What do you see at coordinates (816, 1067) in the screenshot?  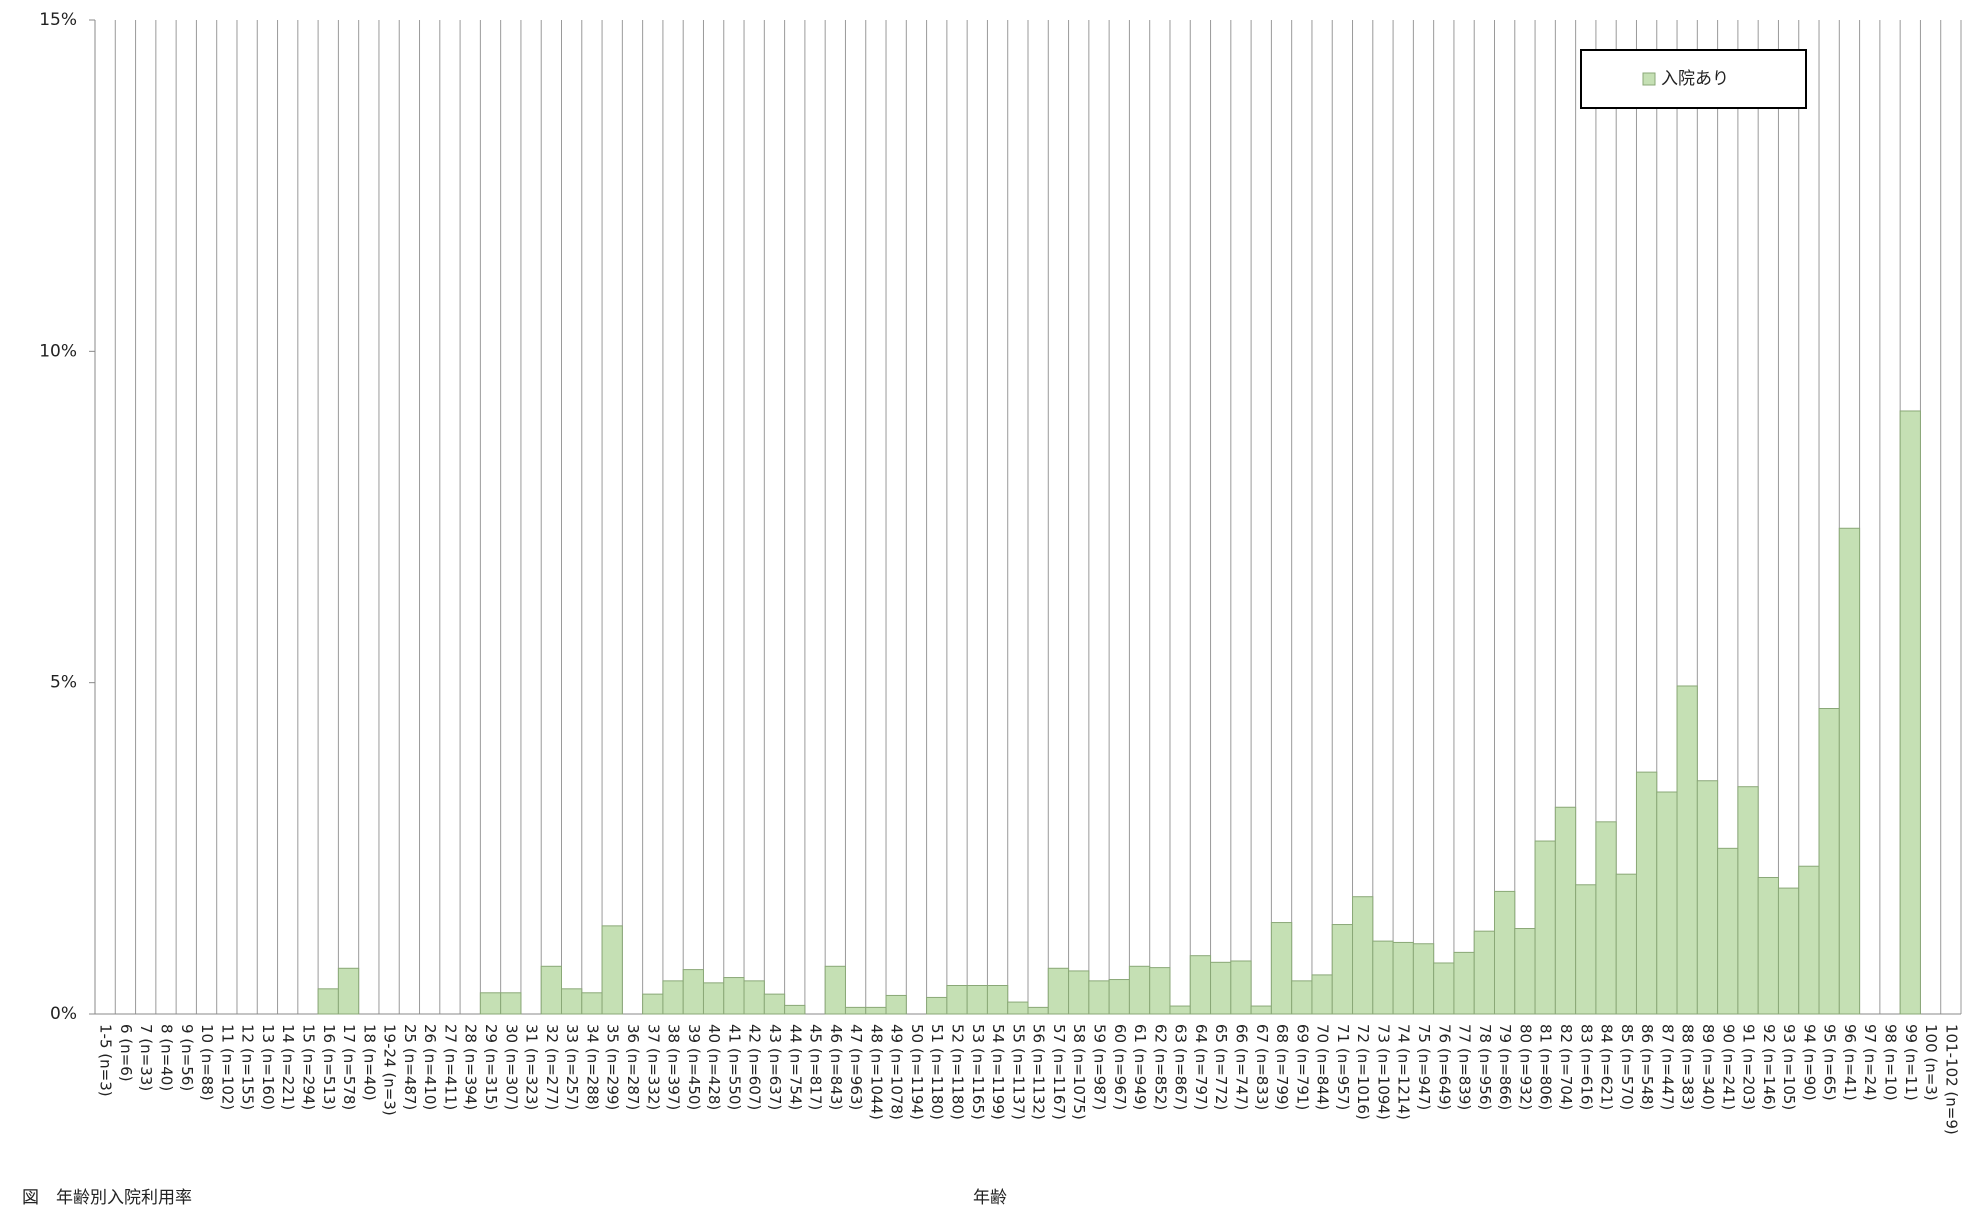 I see `x-tick-label: 45 (n=817)` at bounding box center [816, 1067].